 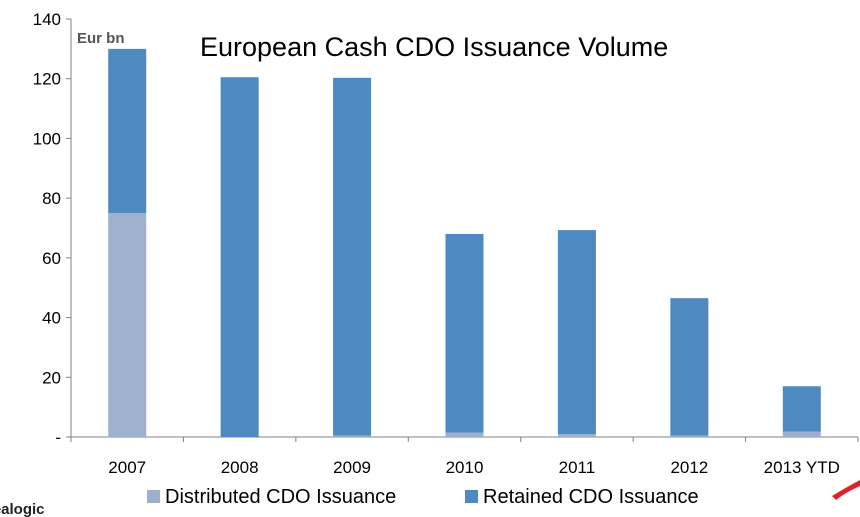 What do you see at coordinates (51, 258) in the screenshot?
I see `y-tick-label: 60` at bounding box center [51, 258].